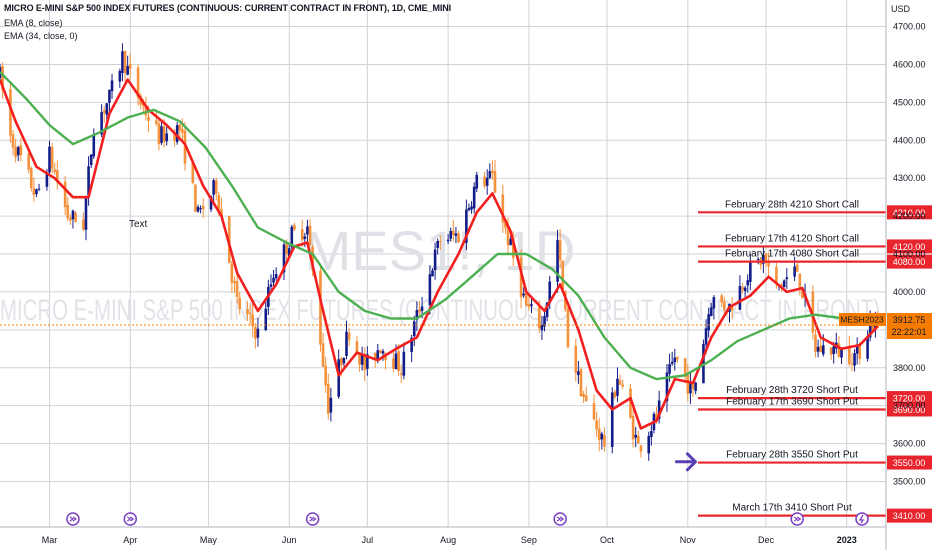 This screenshot has width=932, height=550. I want to click on time-tick: Oct, so click(607, 540).